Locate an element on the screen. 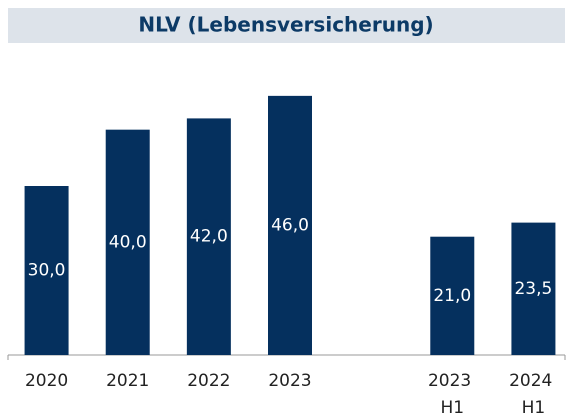  value-label: 42,0 is located at coordinates (209, 237).